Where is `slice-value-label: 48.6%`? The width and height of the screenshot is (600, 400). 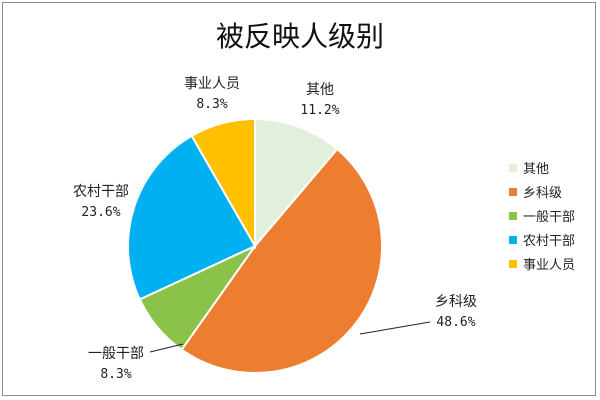 slice-value-label: 48.6% is located at coordinates (455, 322).